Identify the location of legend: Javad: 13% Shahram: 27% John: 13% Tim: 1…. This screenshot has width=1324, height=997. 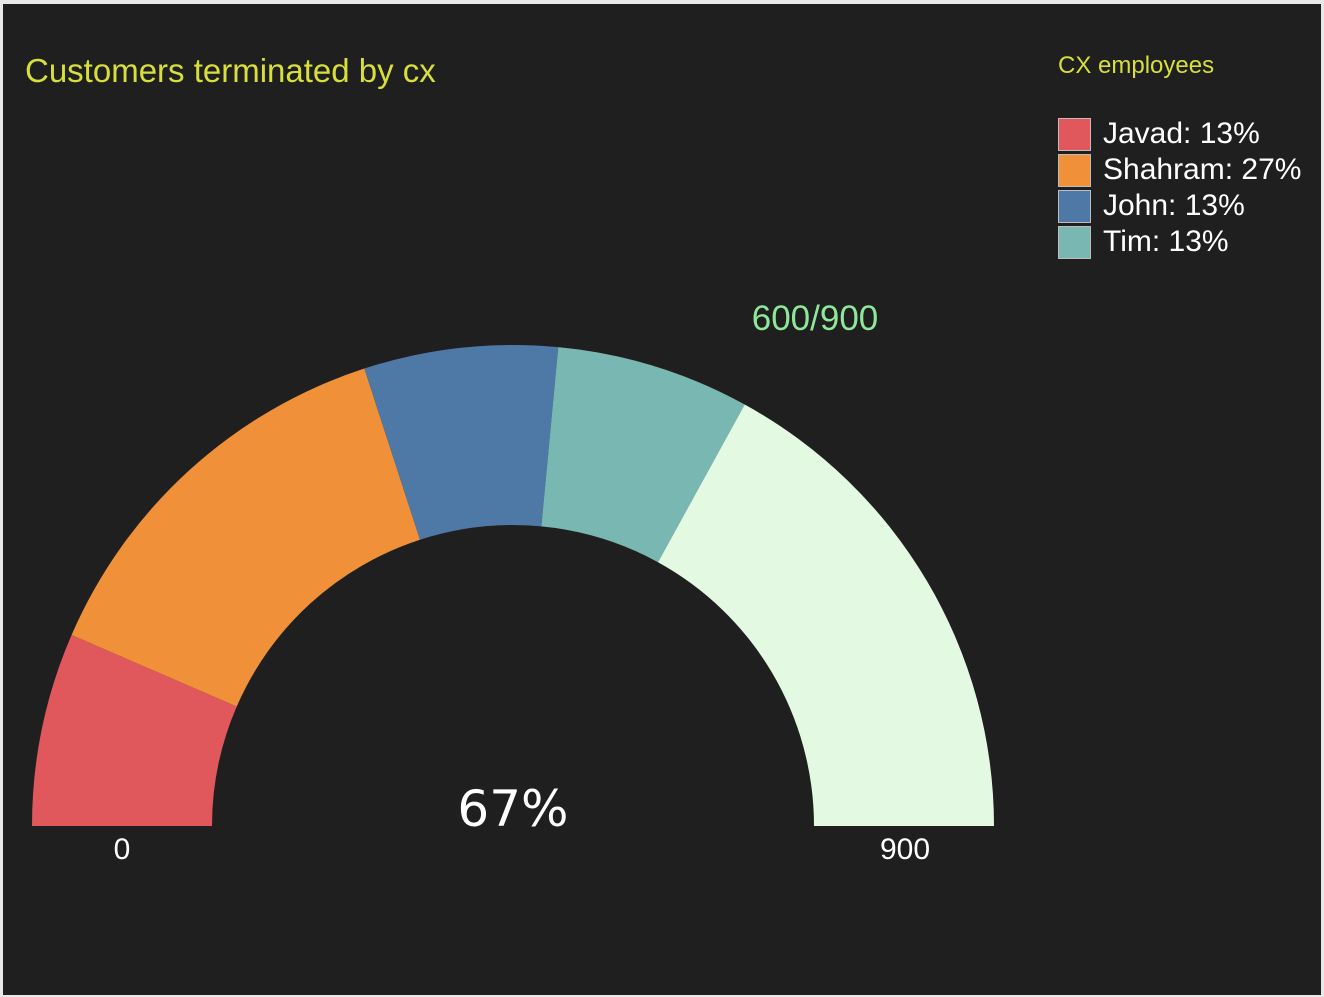
(1179, 188).